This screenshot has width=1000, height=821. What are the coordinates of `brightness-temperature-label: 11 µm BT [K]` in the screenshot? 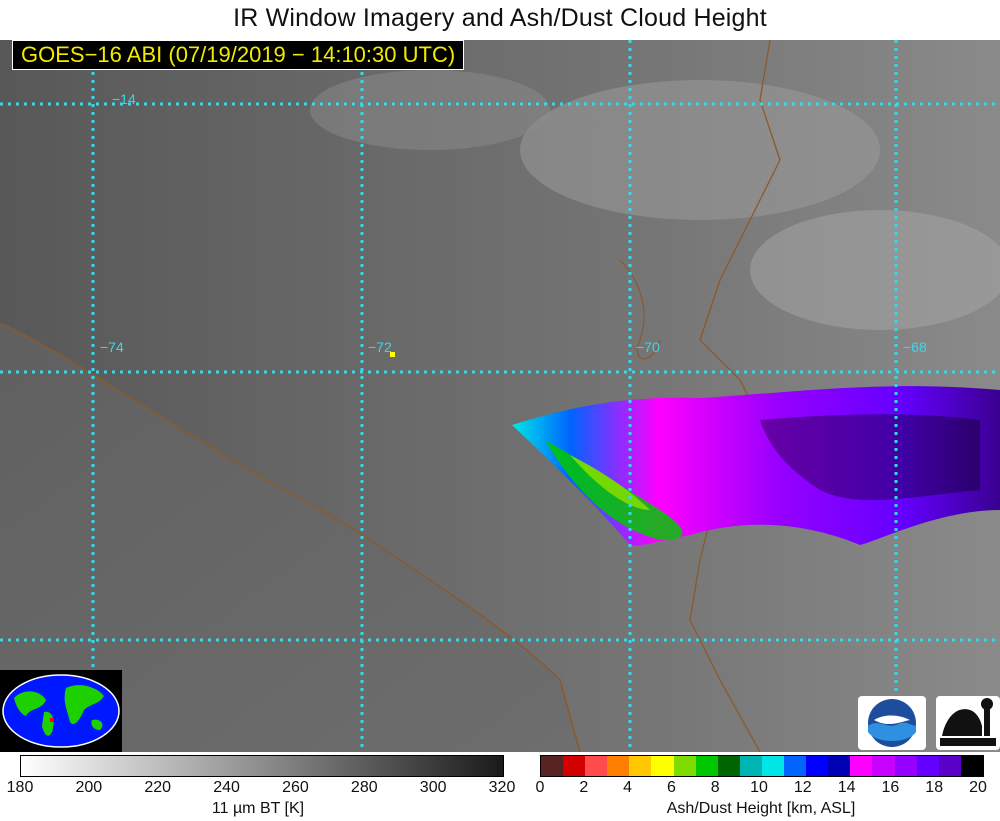 It's located at (258, 808).